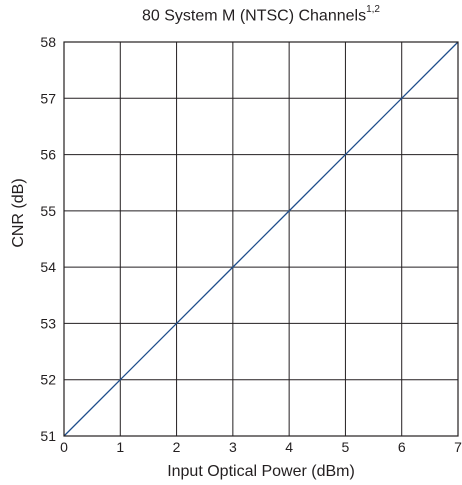  Describe the element at coordinates (261, 447) in the screenshot. I see `x-tick-labels: 0 1 2 3 4 5 6 7` at that location.